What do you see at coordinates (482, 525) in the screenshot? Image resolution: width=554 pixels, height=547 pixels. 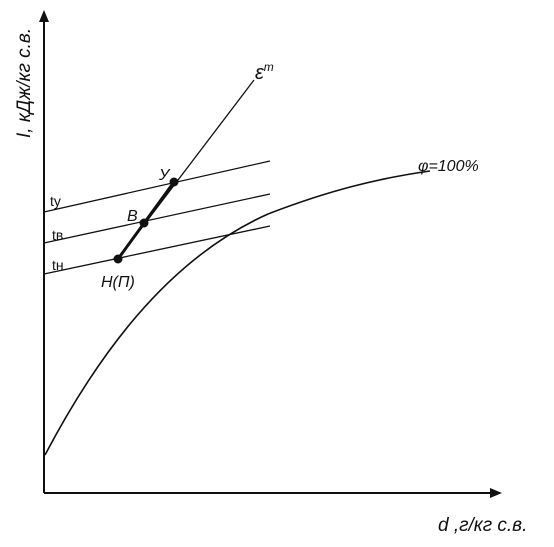 I see `x-axis-label: d ,г/кг с.в.` at bounding box center [482, 525].